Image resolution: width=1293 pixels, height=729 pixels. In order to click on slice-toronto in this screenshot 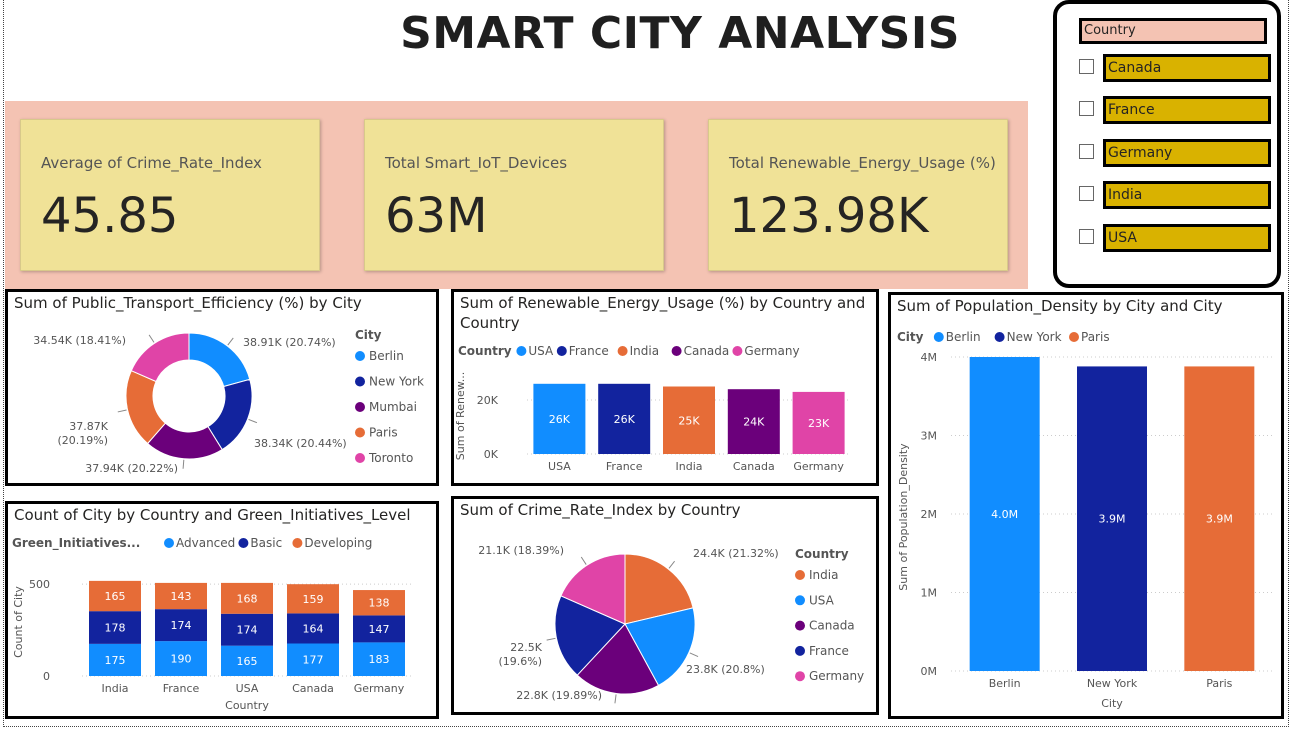, I will do `click(160, 357)`.